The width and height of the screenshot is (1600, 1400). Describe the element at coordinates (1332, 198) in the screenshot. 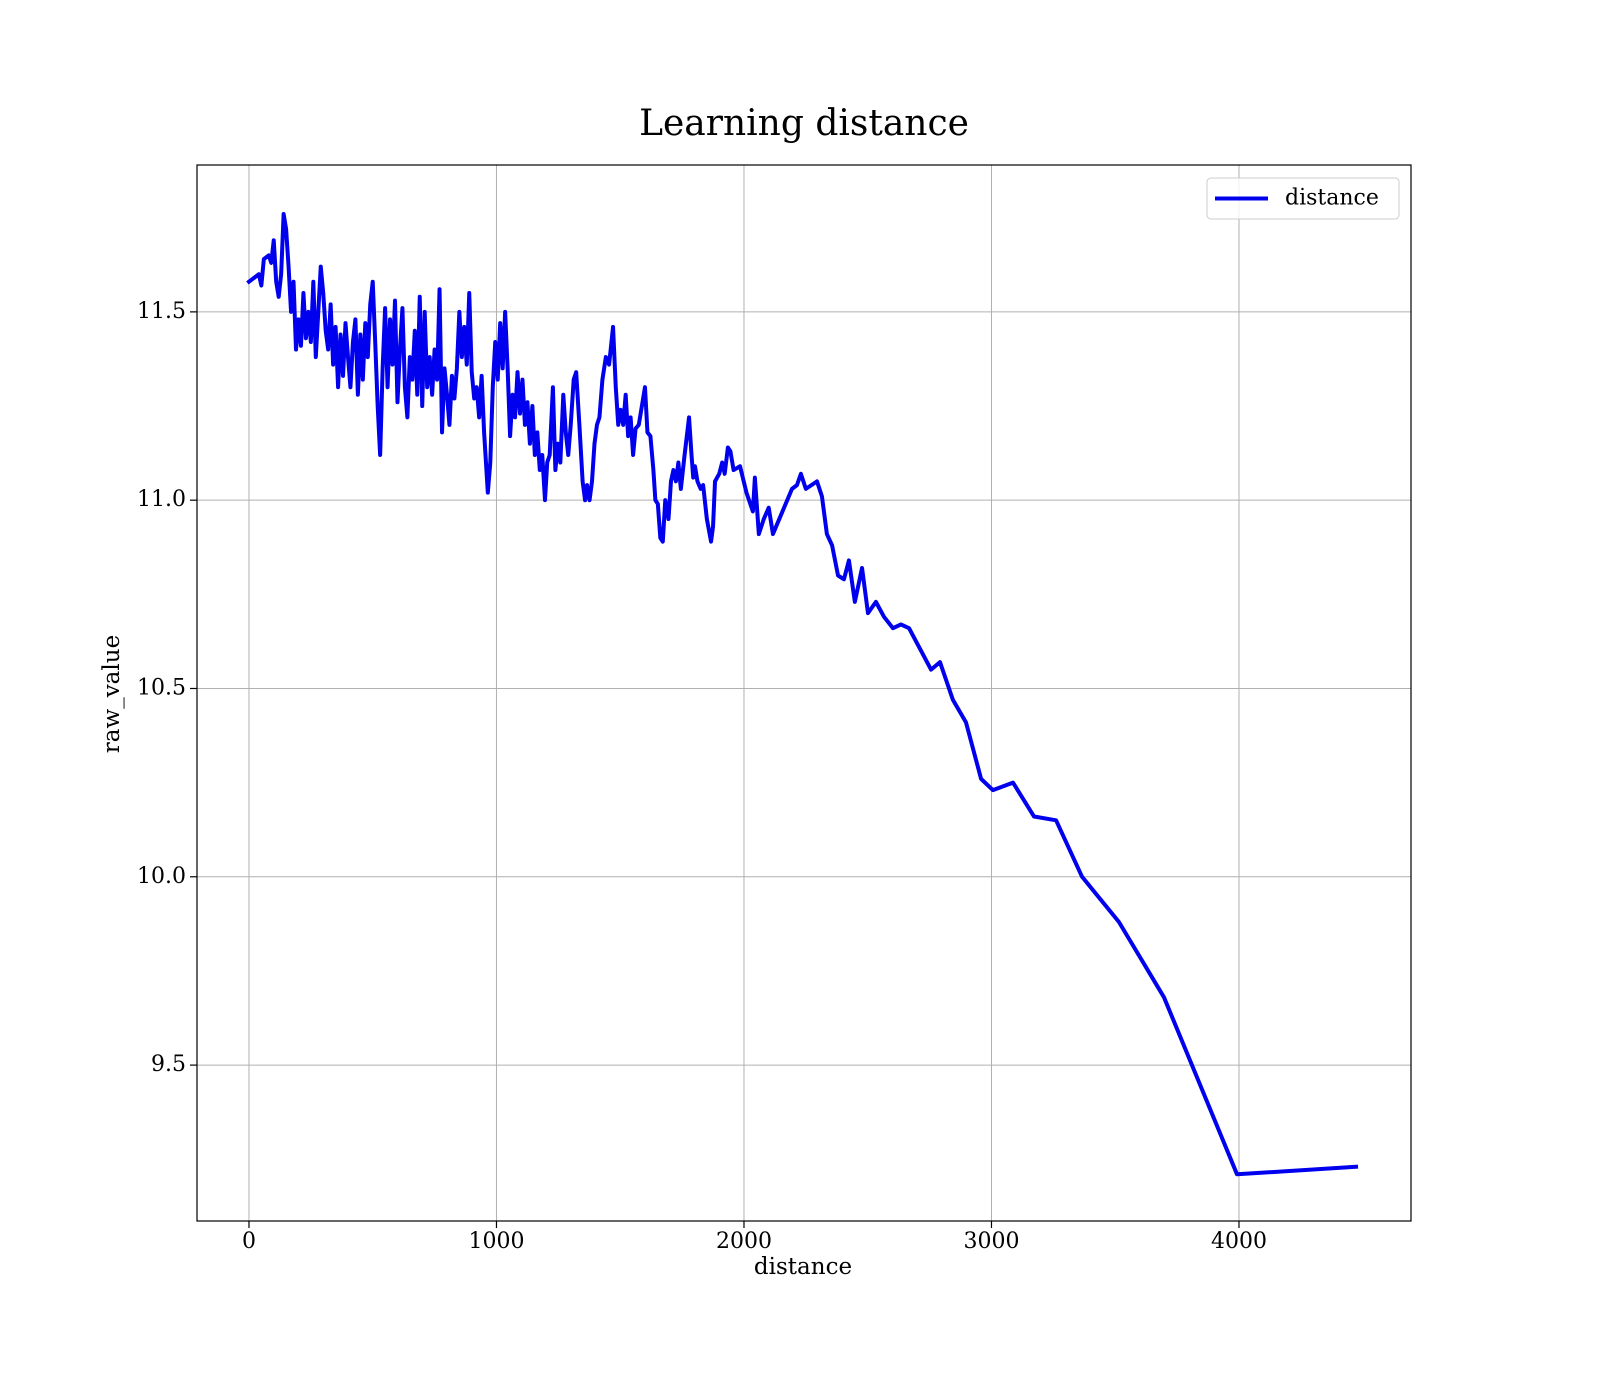

I see `legend-label: distance` at that location.